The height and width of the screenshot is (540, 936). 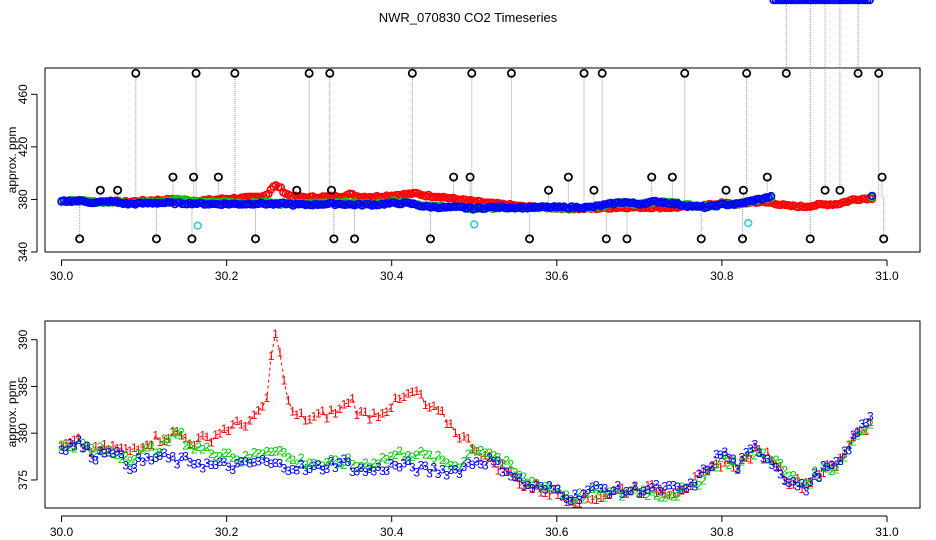 I want to click on bottom-x-tick-label: 30.6, so click(x=557, y=532).